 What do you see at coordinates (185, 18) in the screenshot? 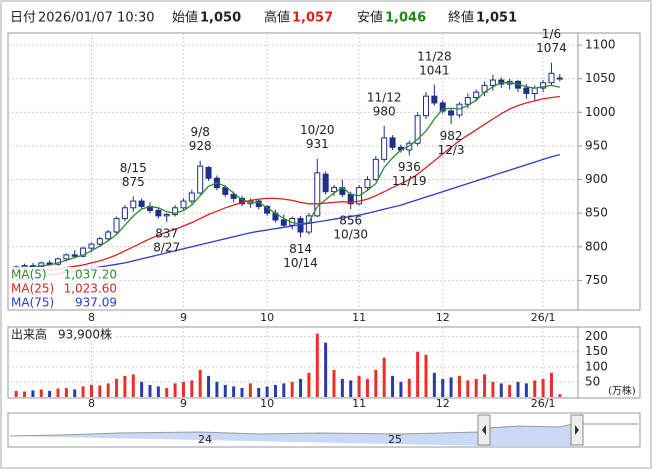
I see `open-label: 始値` at bounding box center [185, 18].